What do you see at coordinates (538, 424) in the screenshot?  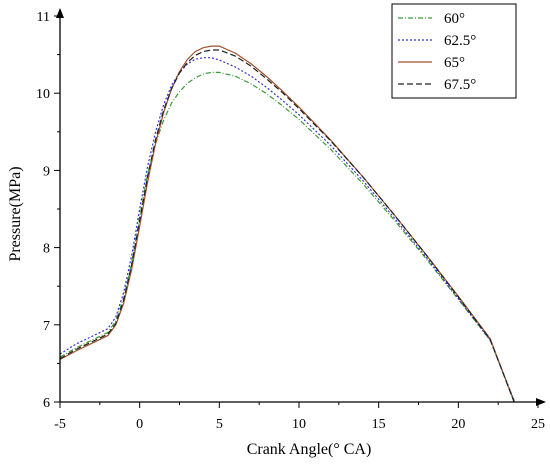 I see `x-tick-label: 25` at bounding box center [538, 424].